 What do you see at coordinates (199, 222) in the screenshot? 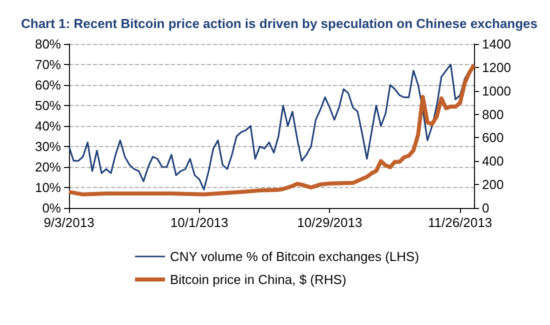
I see `x-tick-label: 10/1/2013` at bounding box center [199, 222].